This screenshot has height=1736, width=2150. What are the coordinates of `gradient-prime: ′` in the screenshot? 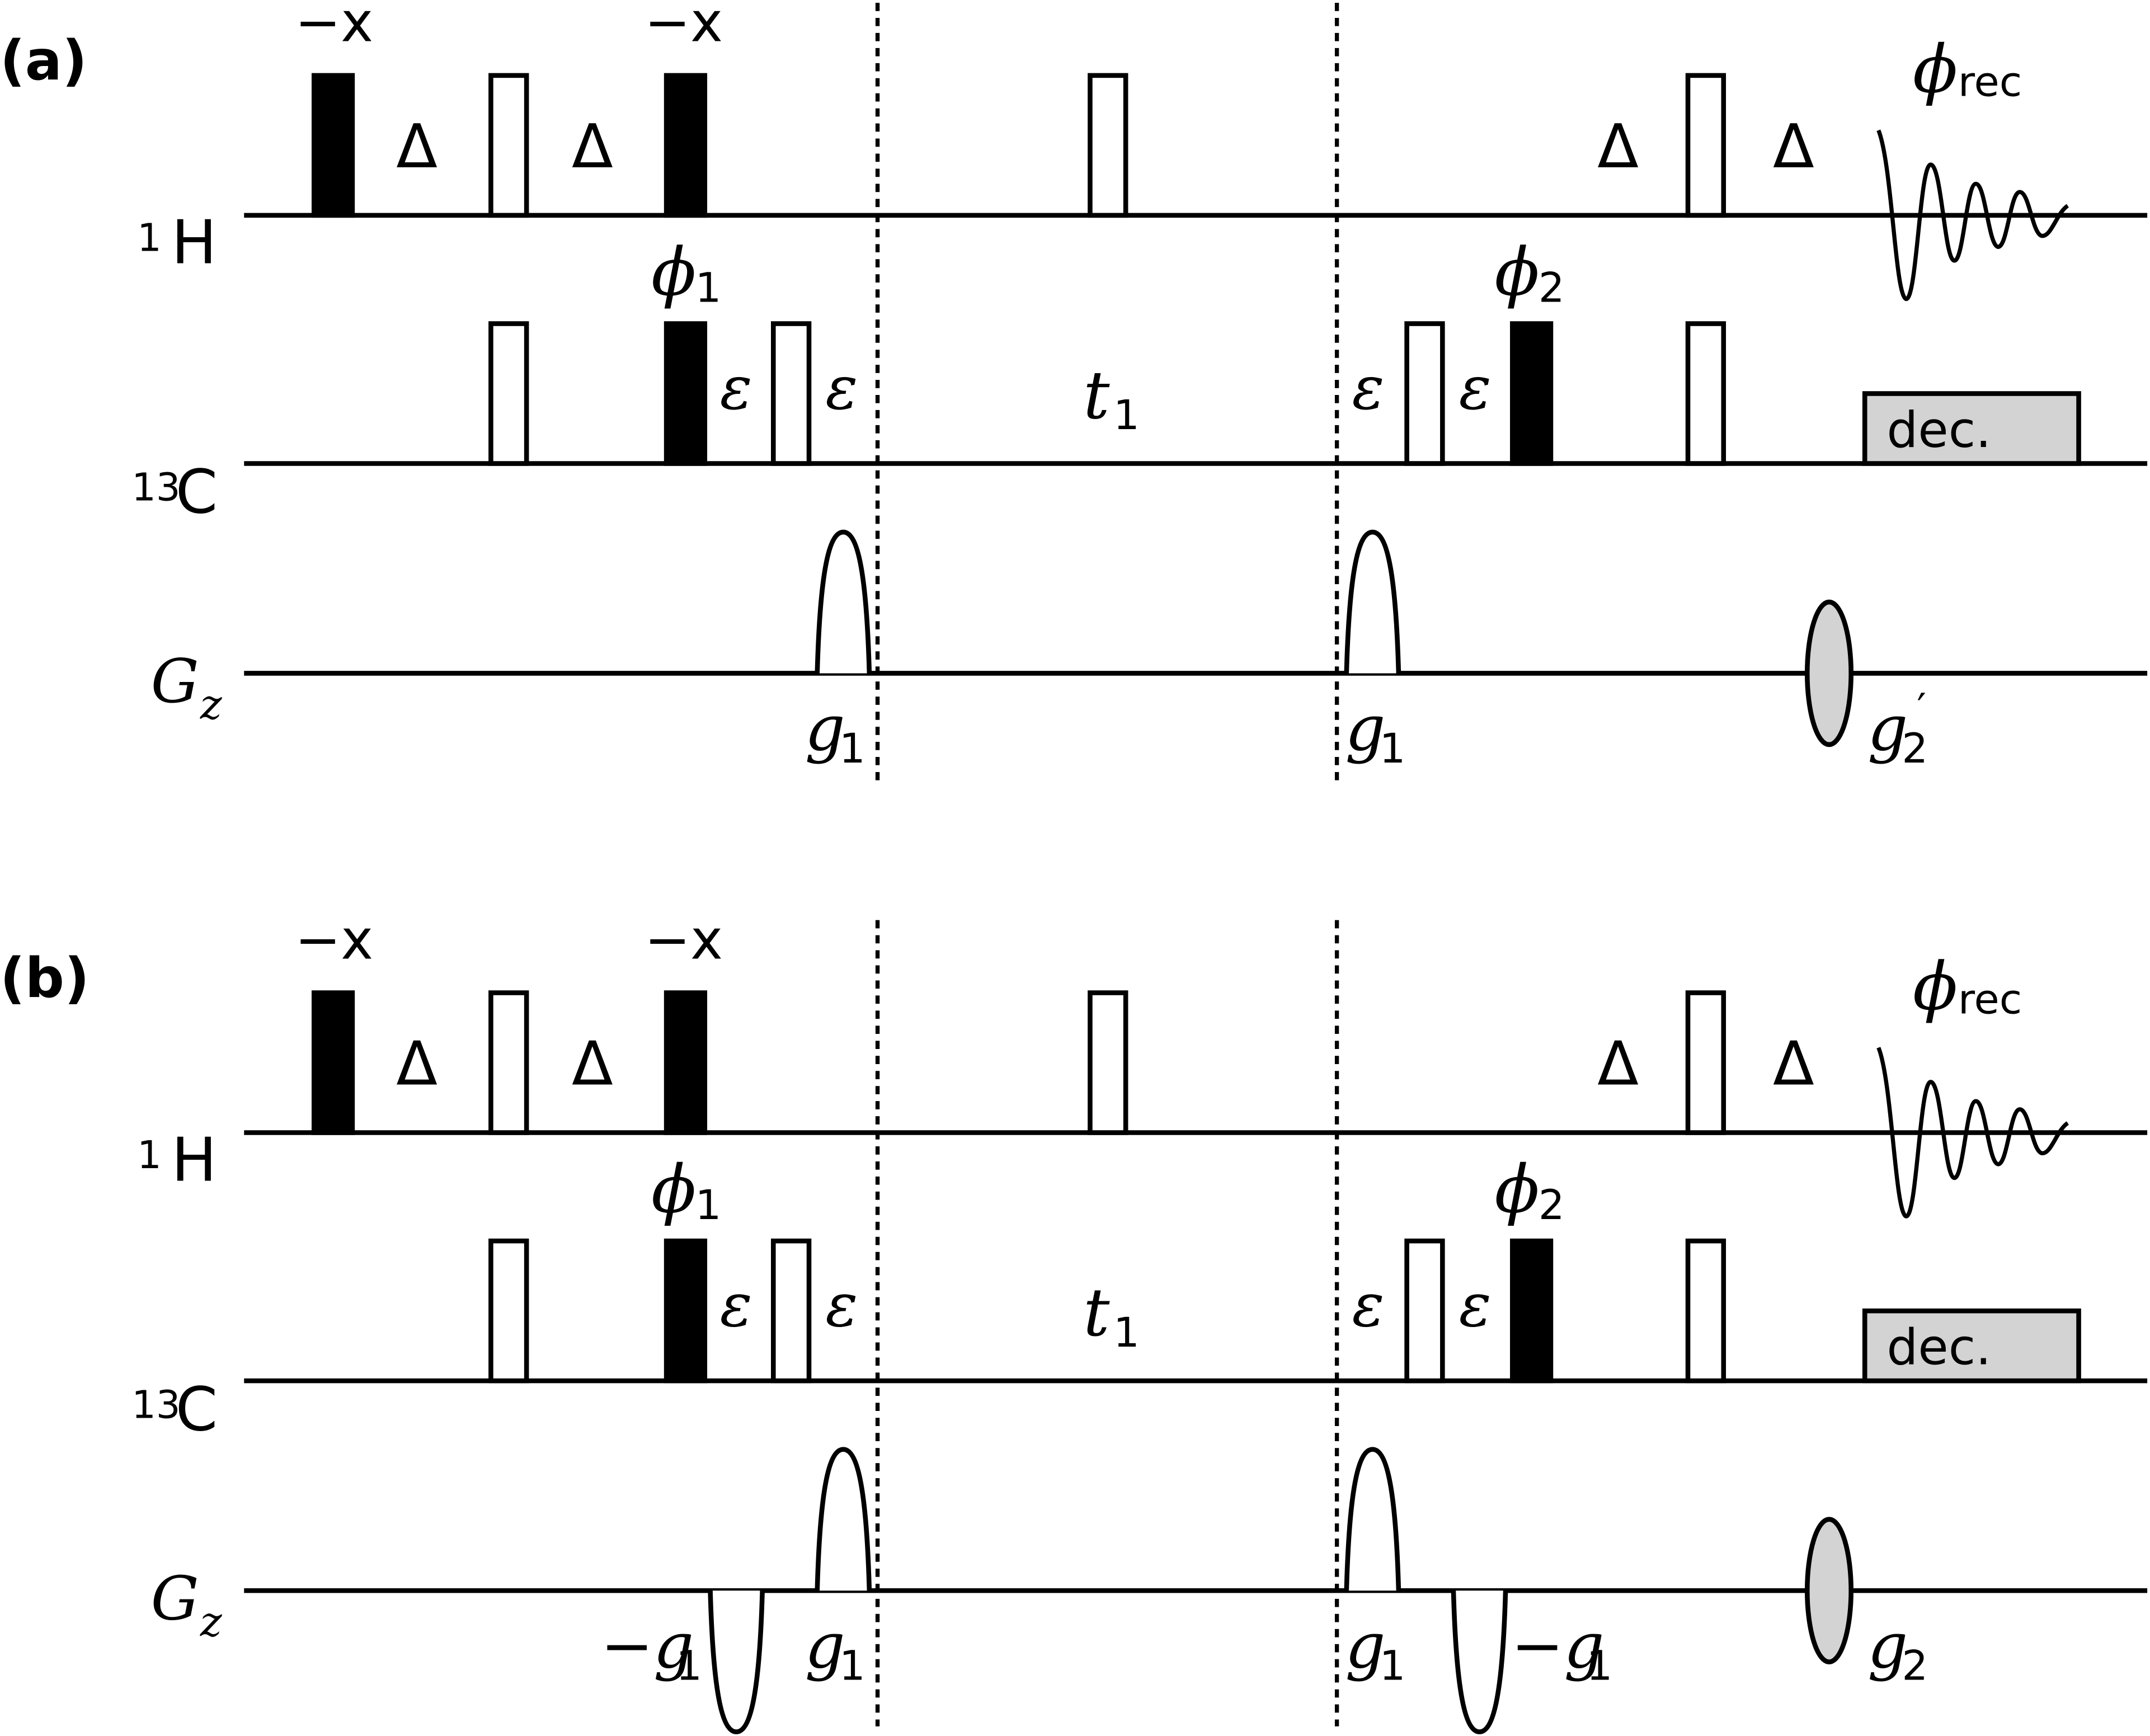 It's located at (1922, 709).